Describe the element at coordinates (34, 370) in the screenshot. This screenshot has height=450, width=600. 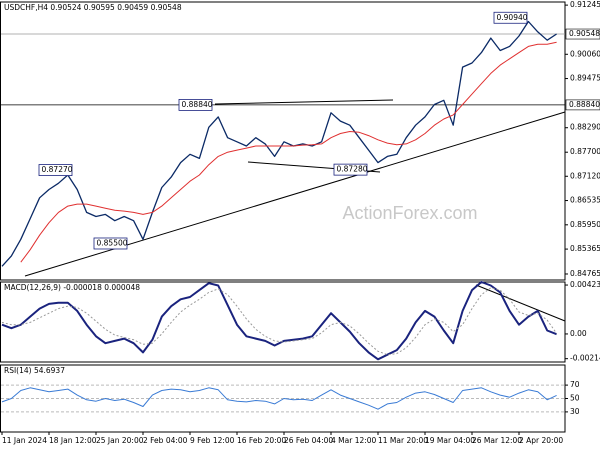
I see `panel-title: RSI(14) 54.6937` at that location.